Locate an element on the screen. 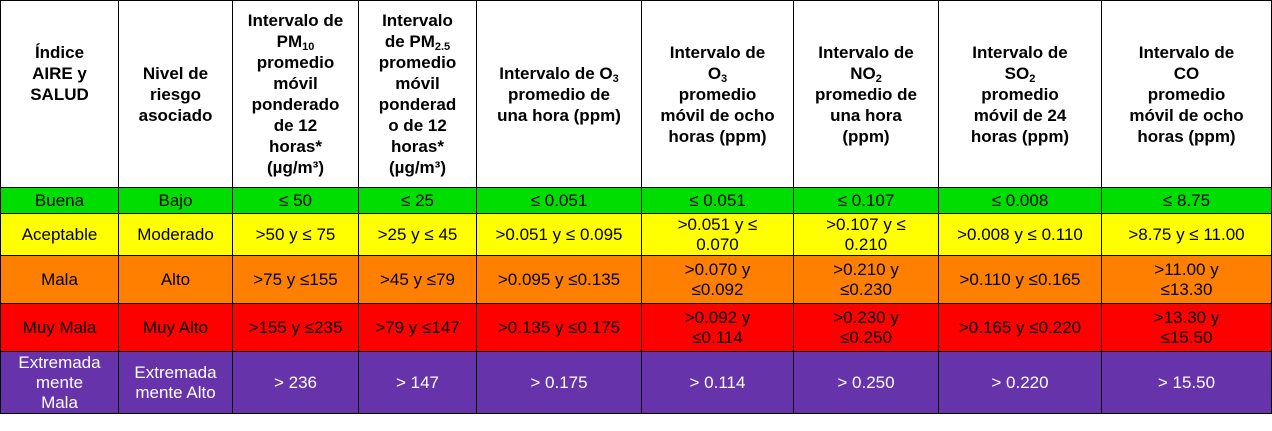 This screenshot has height=431, width=1272. cell-text: > 0.114 is located at coordinates (717, 382).